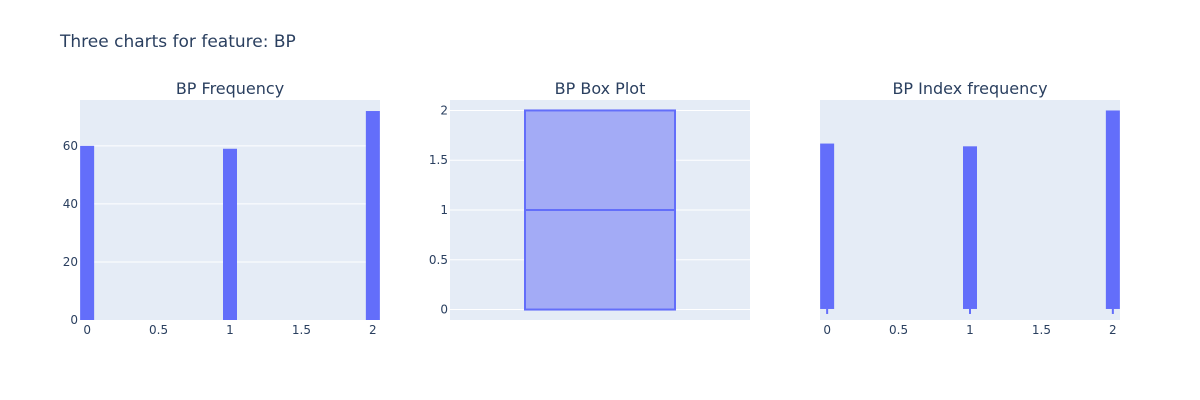 This screenshot has height=400, width=1200. I want to click on subplot-title: BP Index frequency, so click(969, 88).